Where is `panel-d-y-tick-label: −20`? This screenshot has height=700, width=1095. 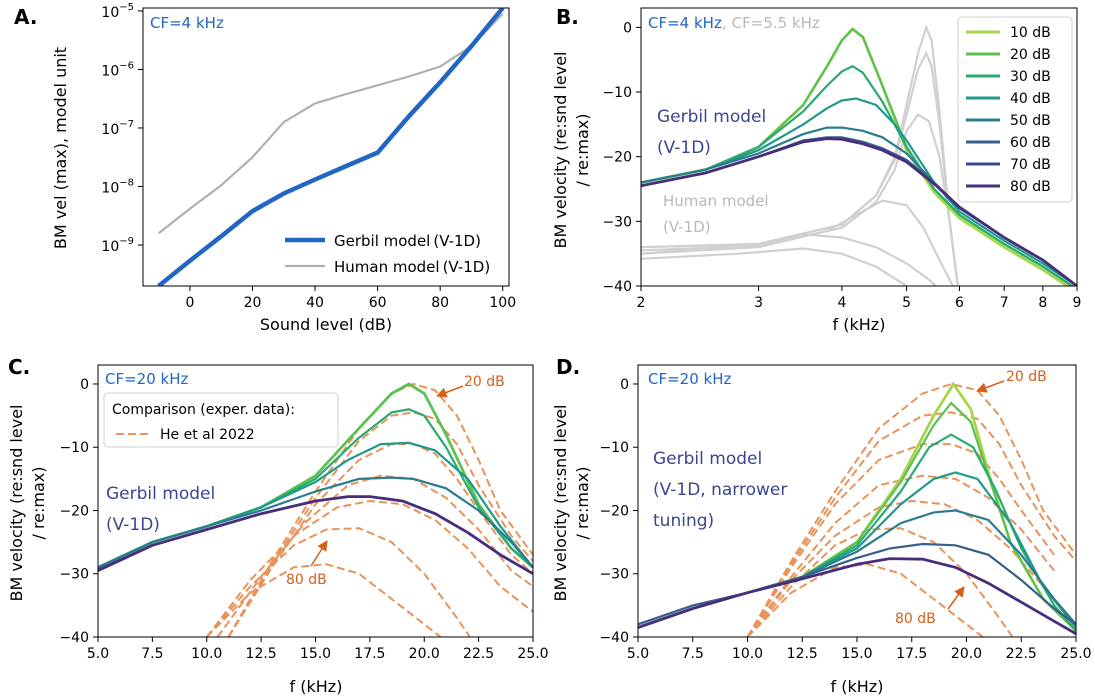
panel-d-y-tick-label: −20 is located at coordinates (614, 511).